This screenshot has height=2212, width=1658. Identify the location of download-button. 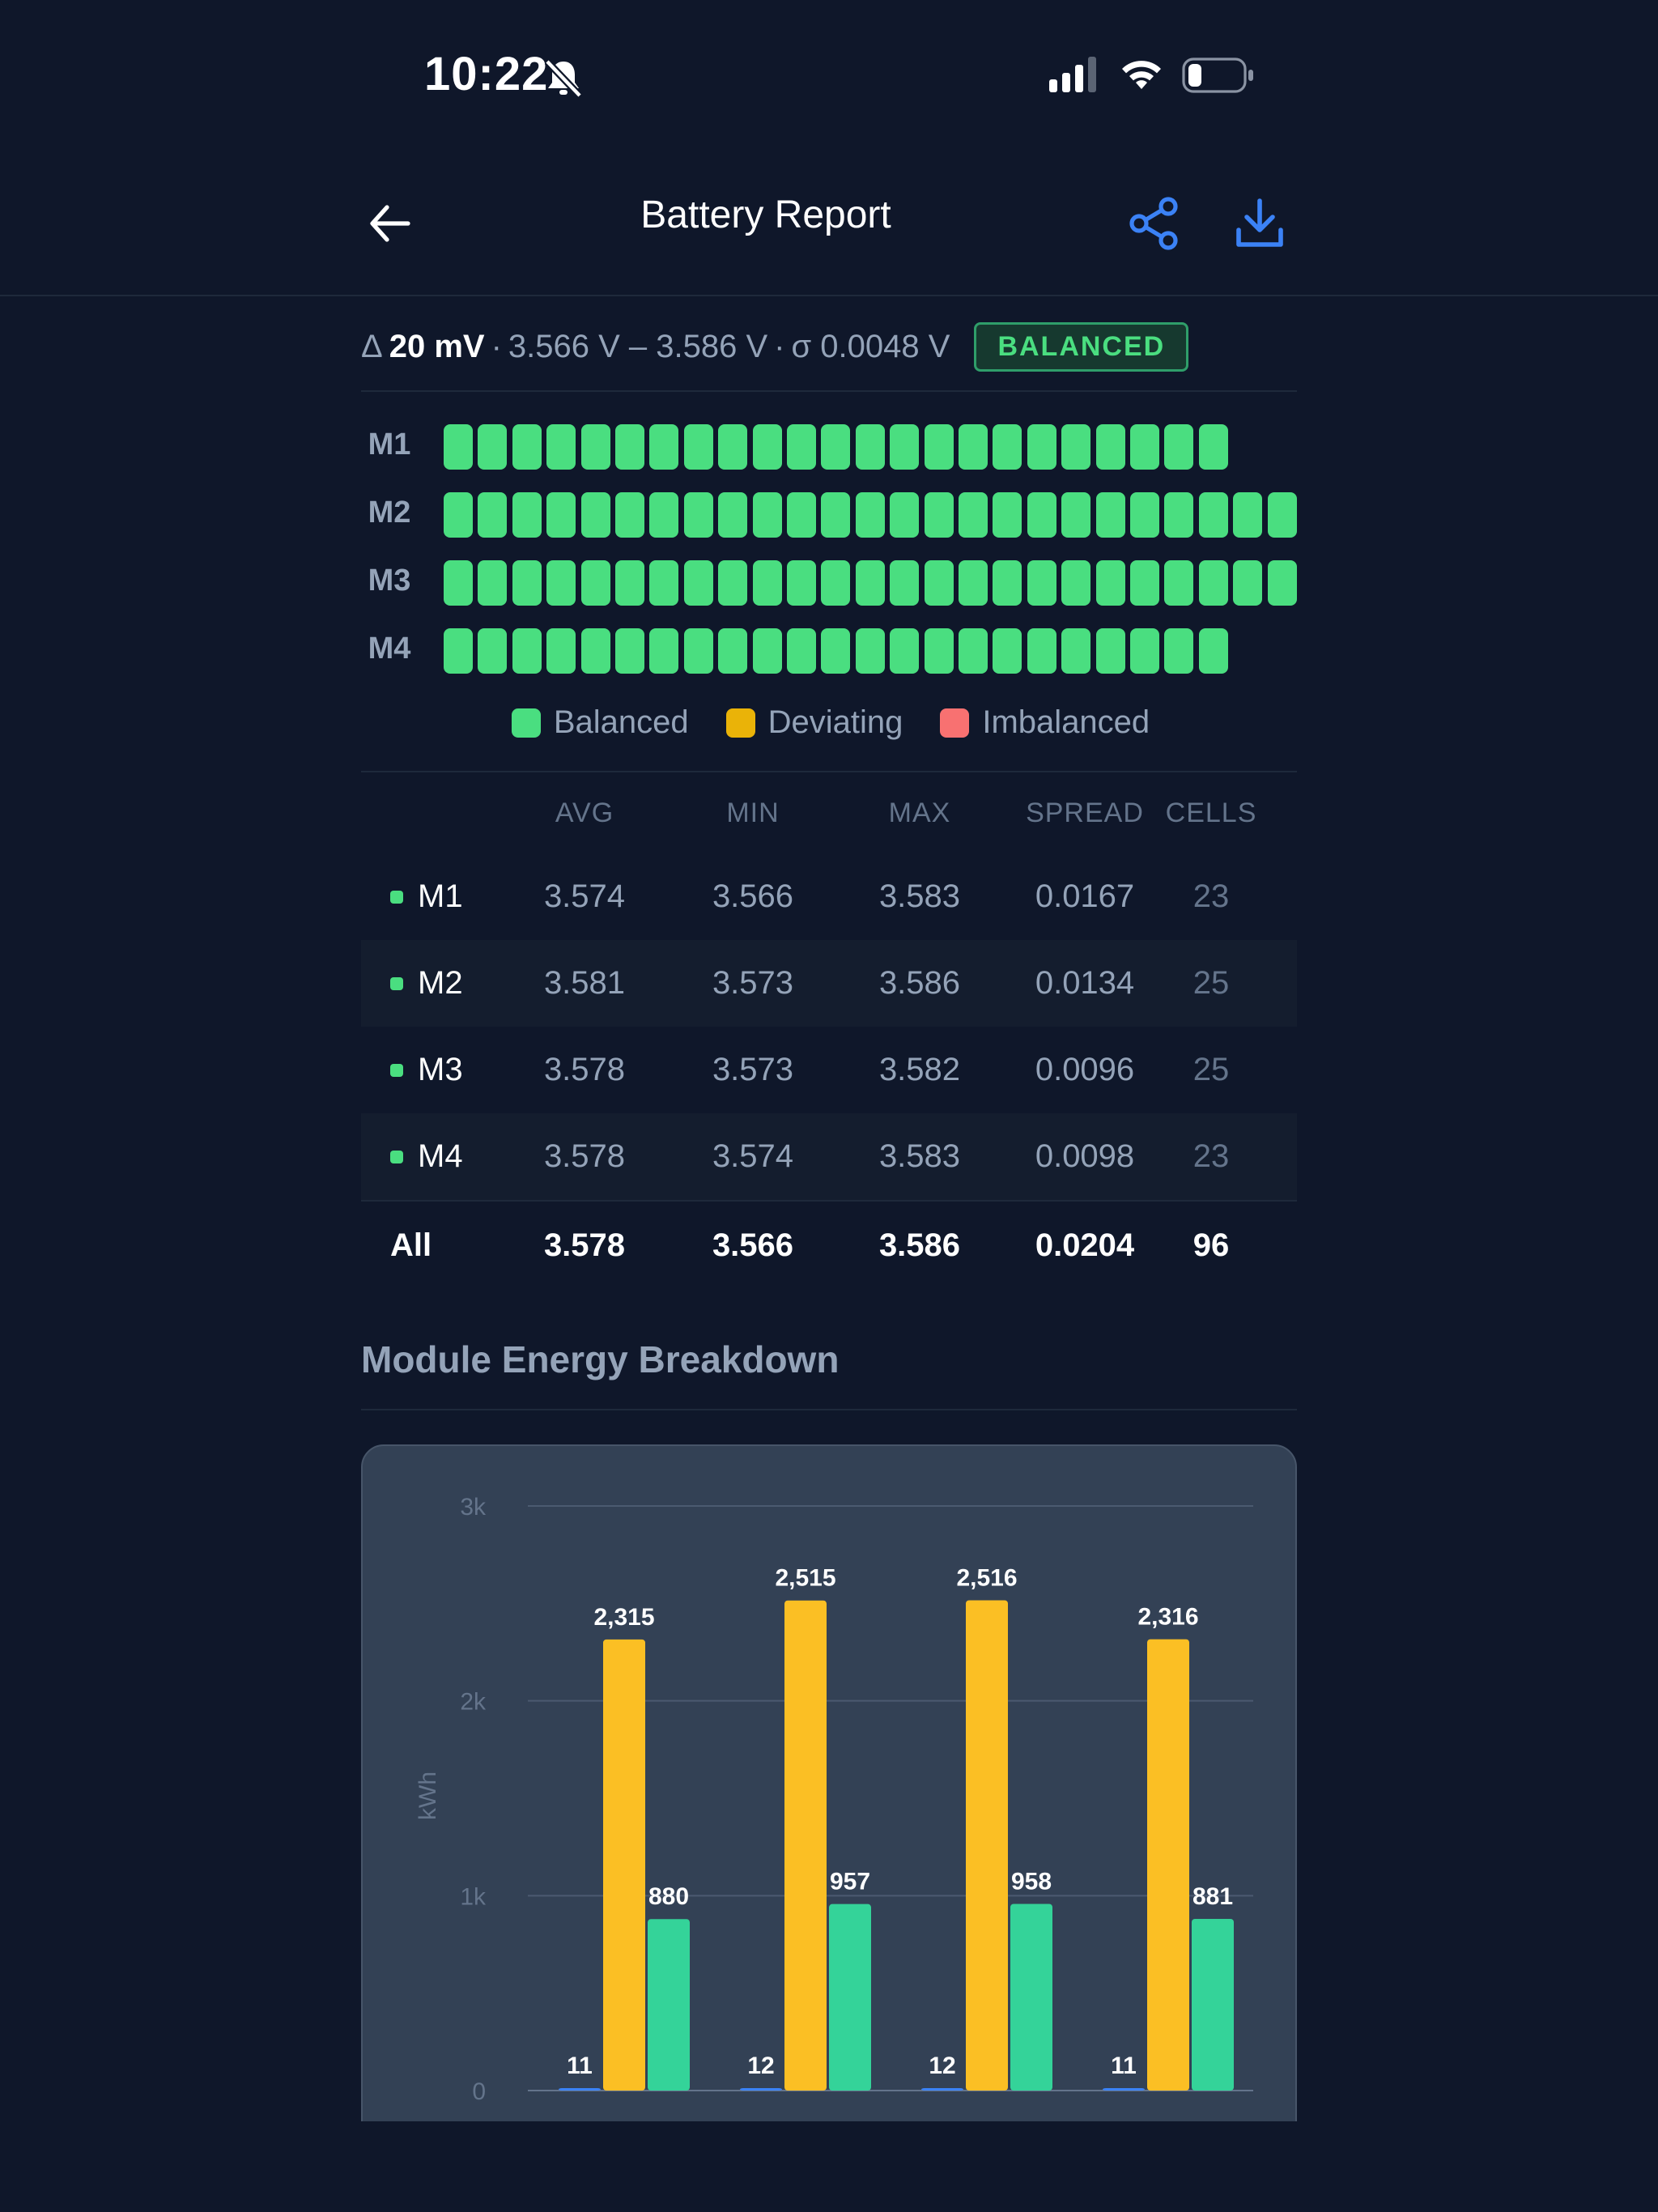
(1260, 223).